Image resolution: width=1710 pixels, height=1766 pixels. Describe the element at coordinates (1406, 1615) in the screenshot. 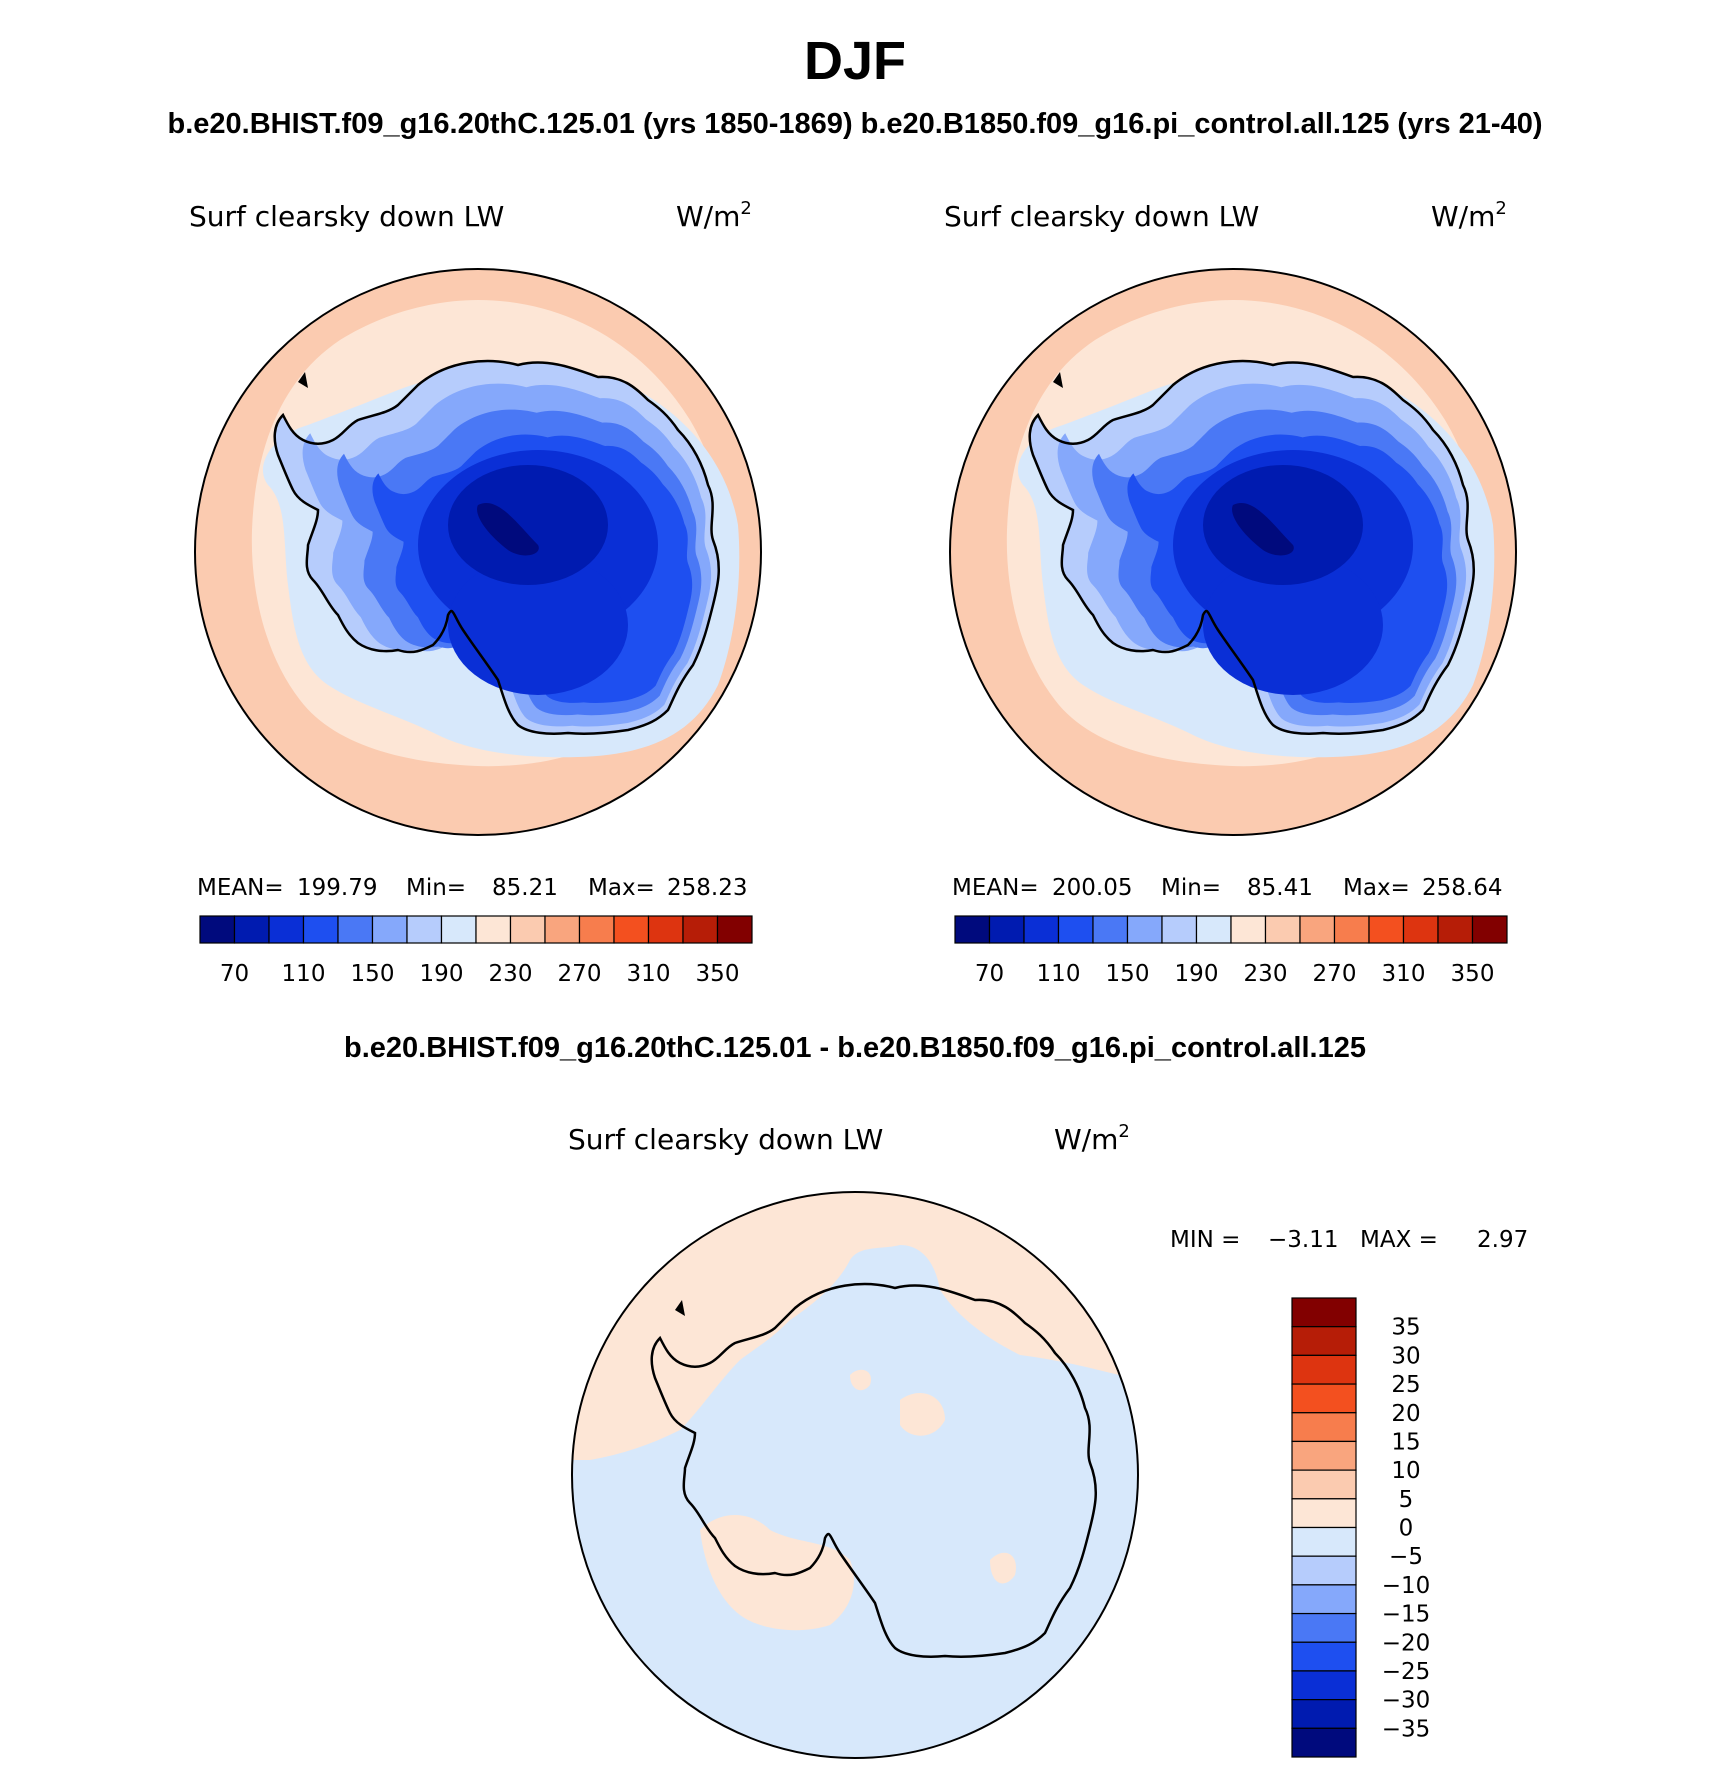

I see `diff-colorbar-tick-label: −15` at that location.